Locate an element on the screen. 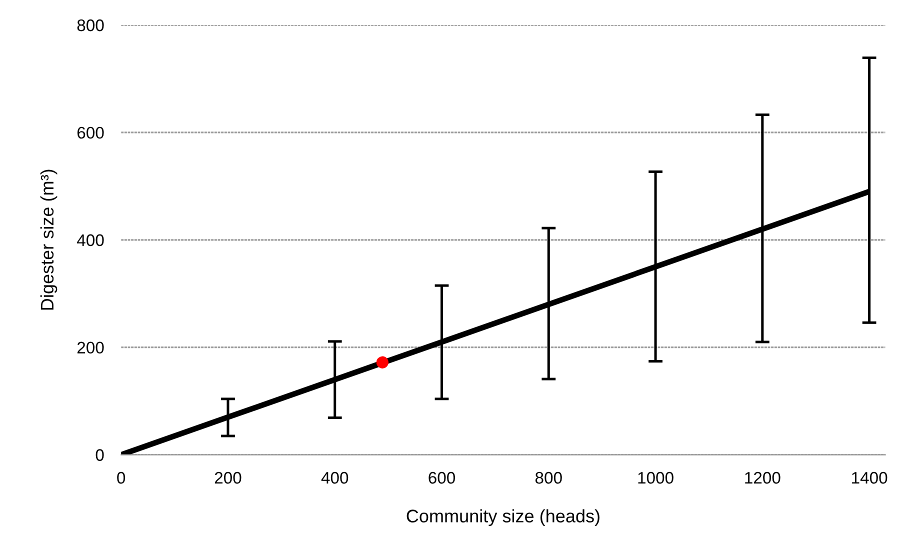 Image resolution: width=897 pixels, height=544 pixels. y-axis-title: Digester size (m³) is located at coordinates (49, 240).